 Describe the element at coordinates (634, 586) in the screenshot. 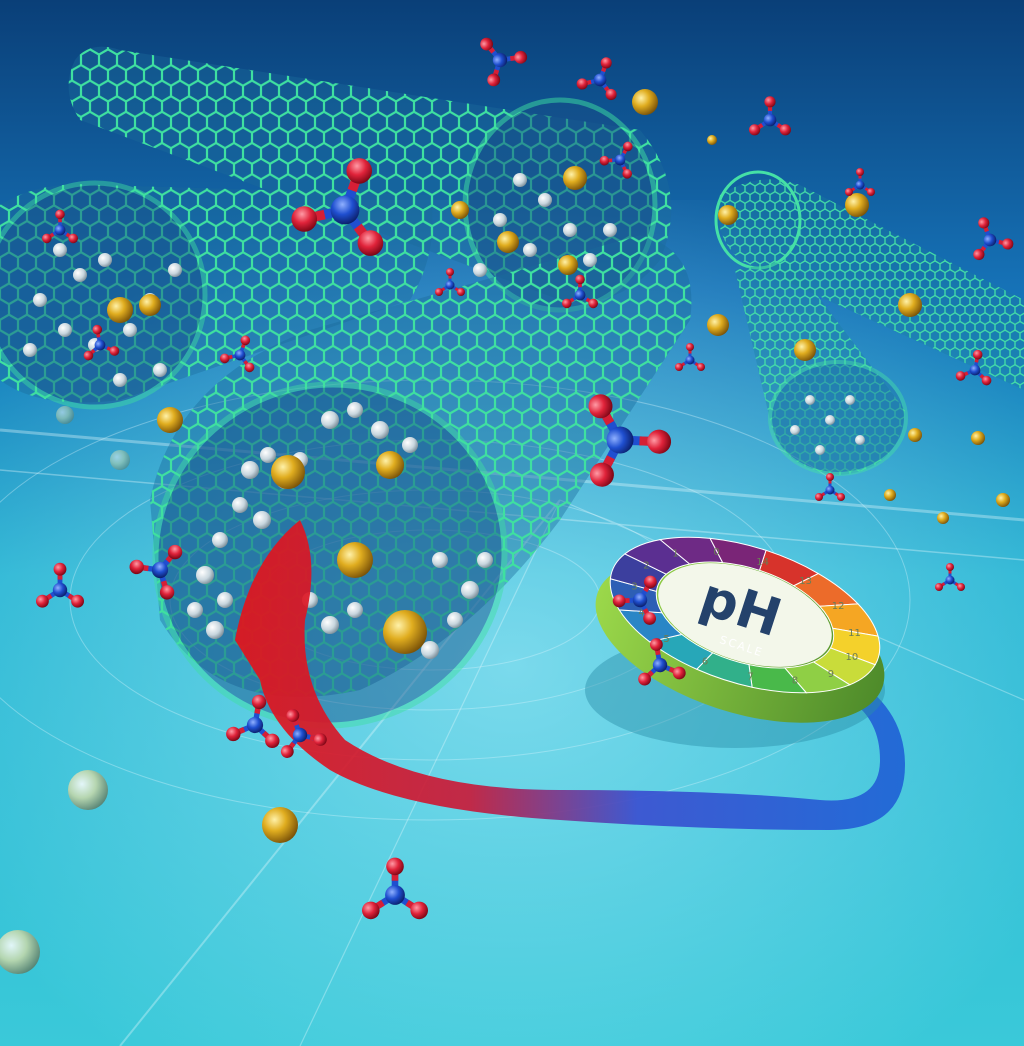

I see `ph-number: 3` at that location.